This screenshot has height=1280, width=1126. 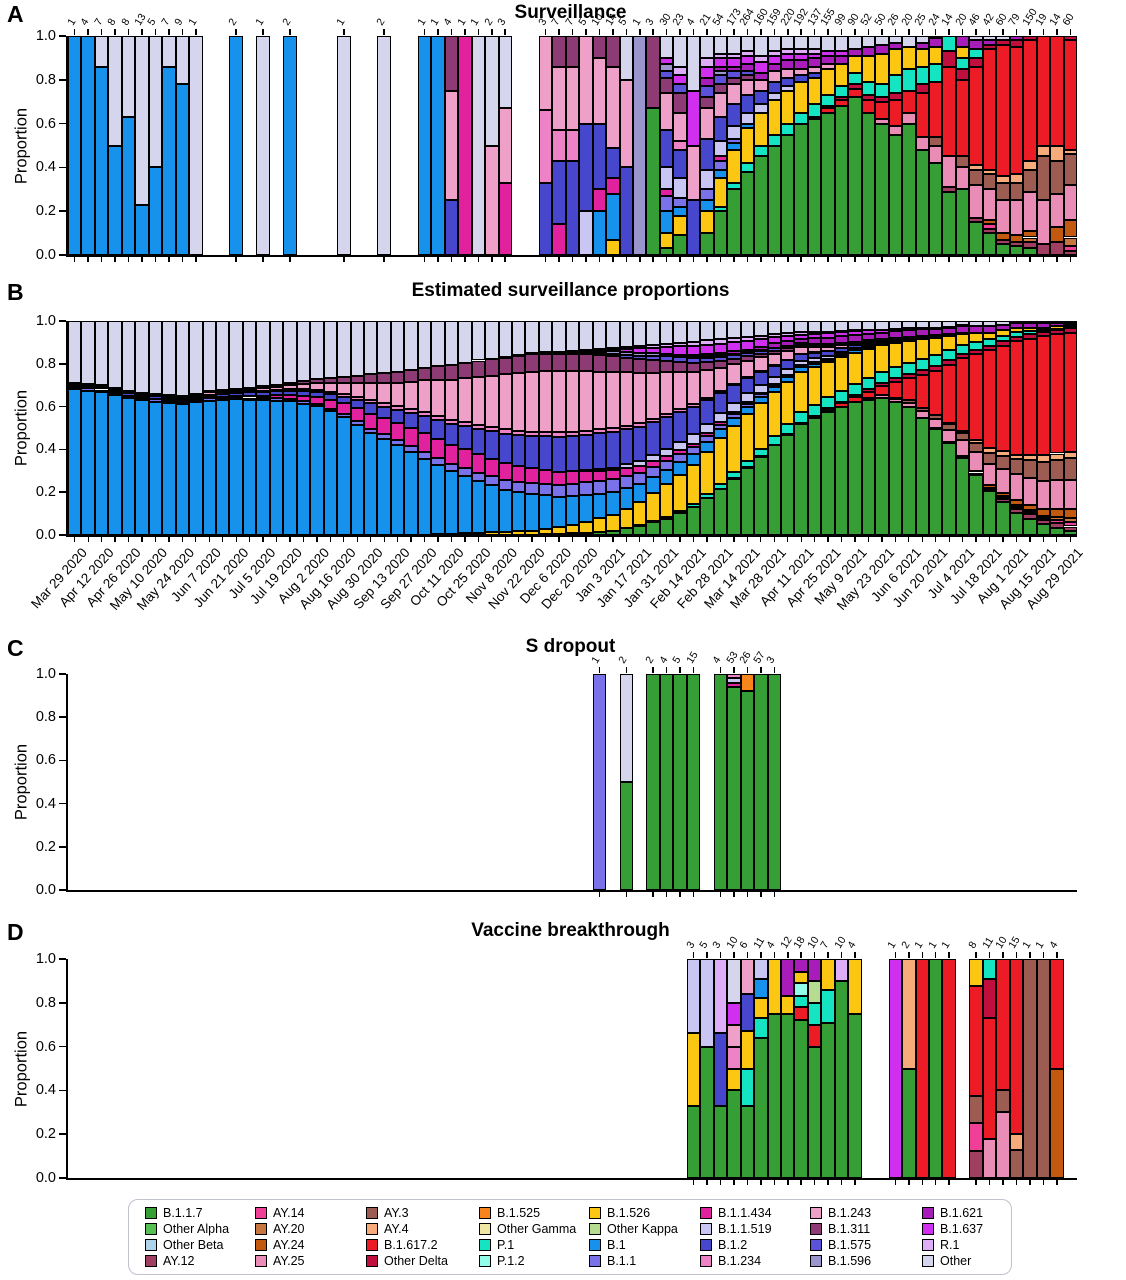 What do you see at coordinates (840, 1229) in the screenshot?
I see `legend-item: B.1.311` at bounding box center [840, 1229].